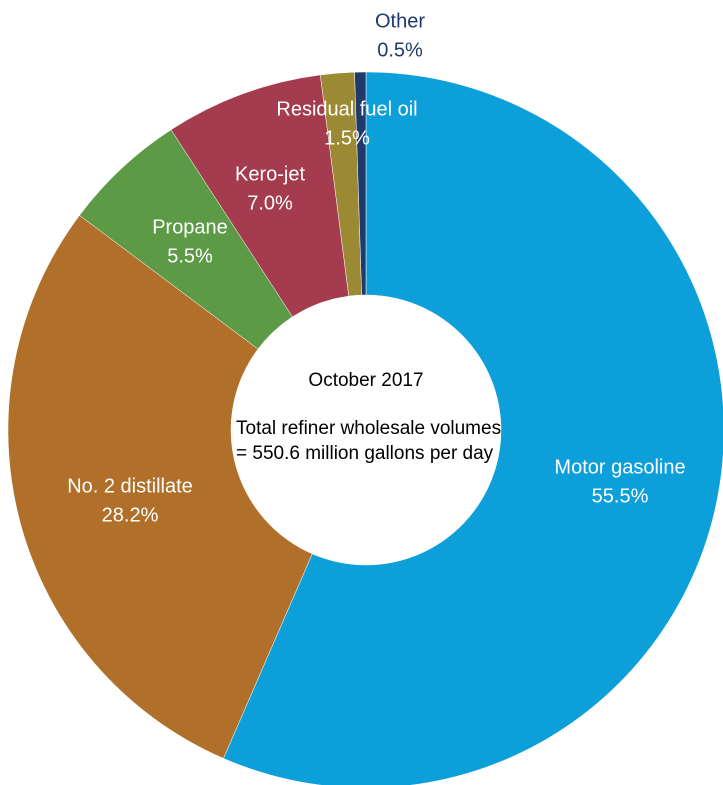  I want to click on slice-label: No. 2 distillate, so click(130, 486).